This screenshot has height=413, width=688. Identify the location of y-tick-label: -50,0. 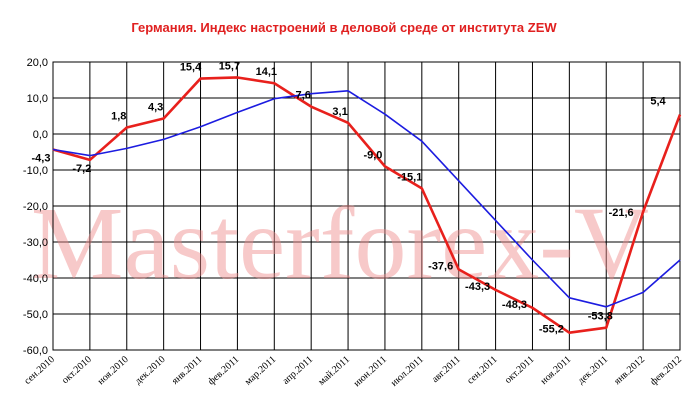
(35, 315).